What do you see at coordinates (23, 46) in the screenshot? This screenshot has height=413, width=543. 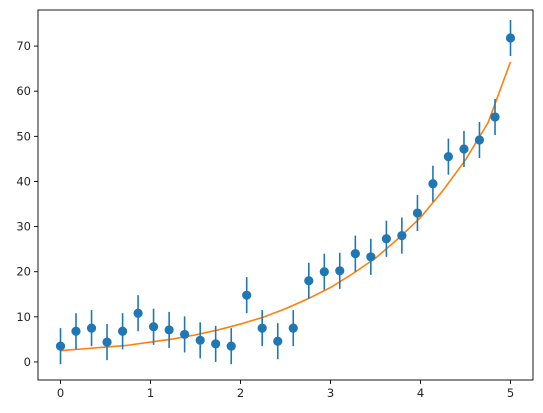 I see `y-tick-label: 70` at bounding box center [23, 46].